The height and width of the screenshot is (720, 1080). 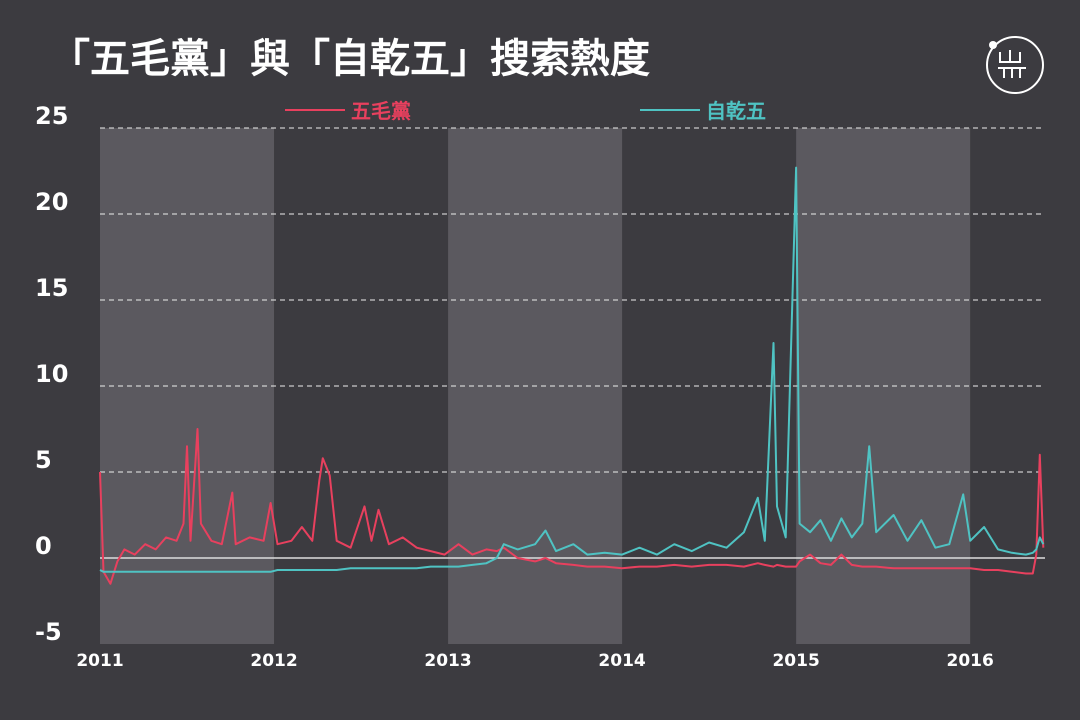 What do you see at coordinates (43, 546) in the screenshot?
I see `y-tick-label: 0` at bounding box center [43, 546].